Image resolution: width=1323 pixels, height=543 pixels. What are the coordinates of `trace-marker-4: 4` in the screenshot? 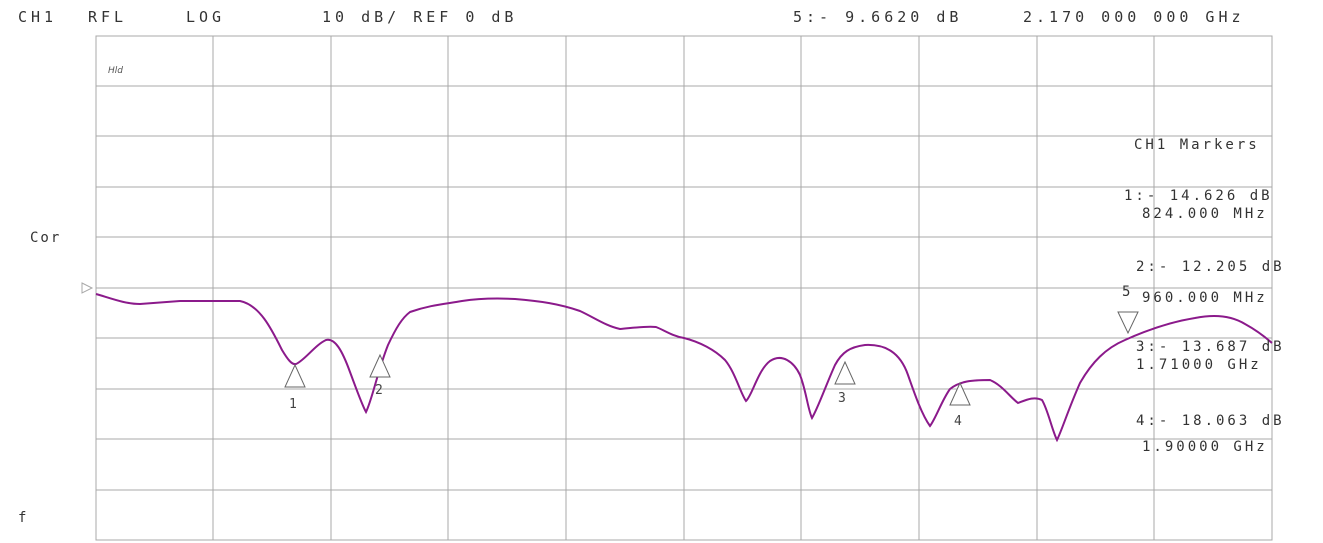 It's located at (960, 405).